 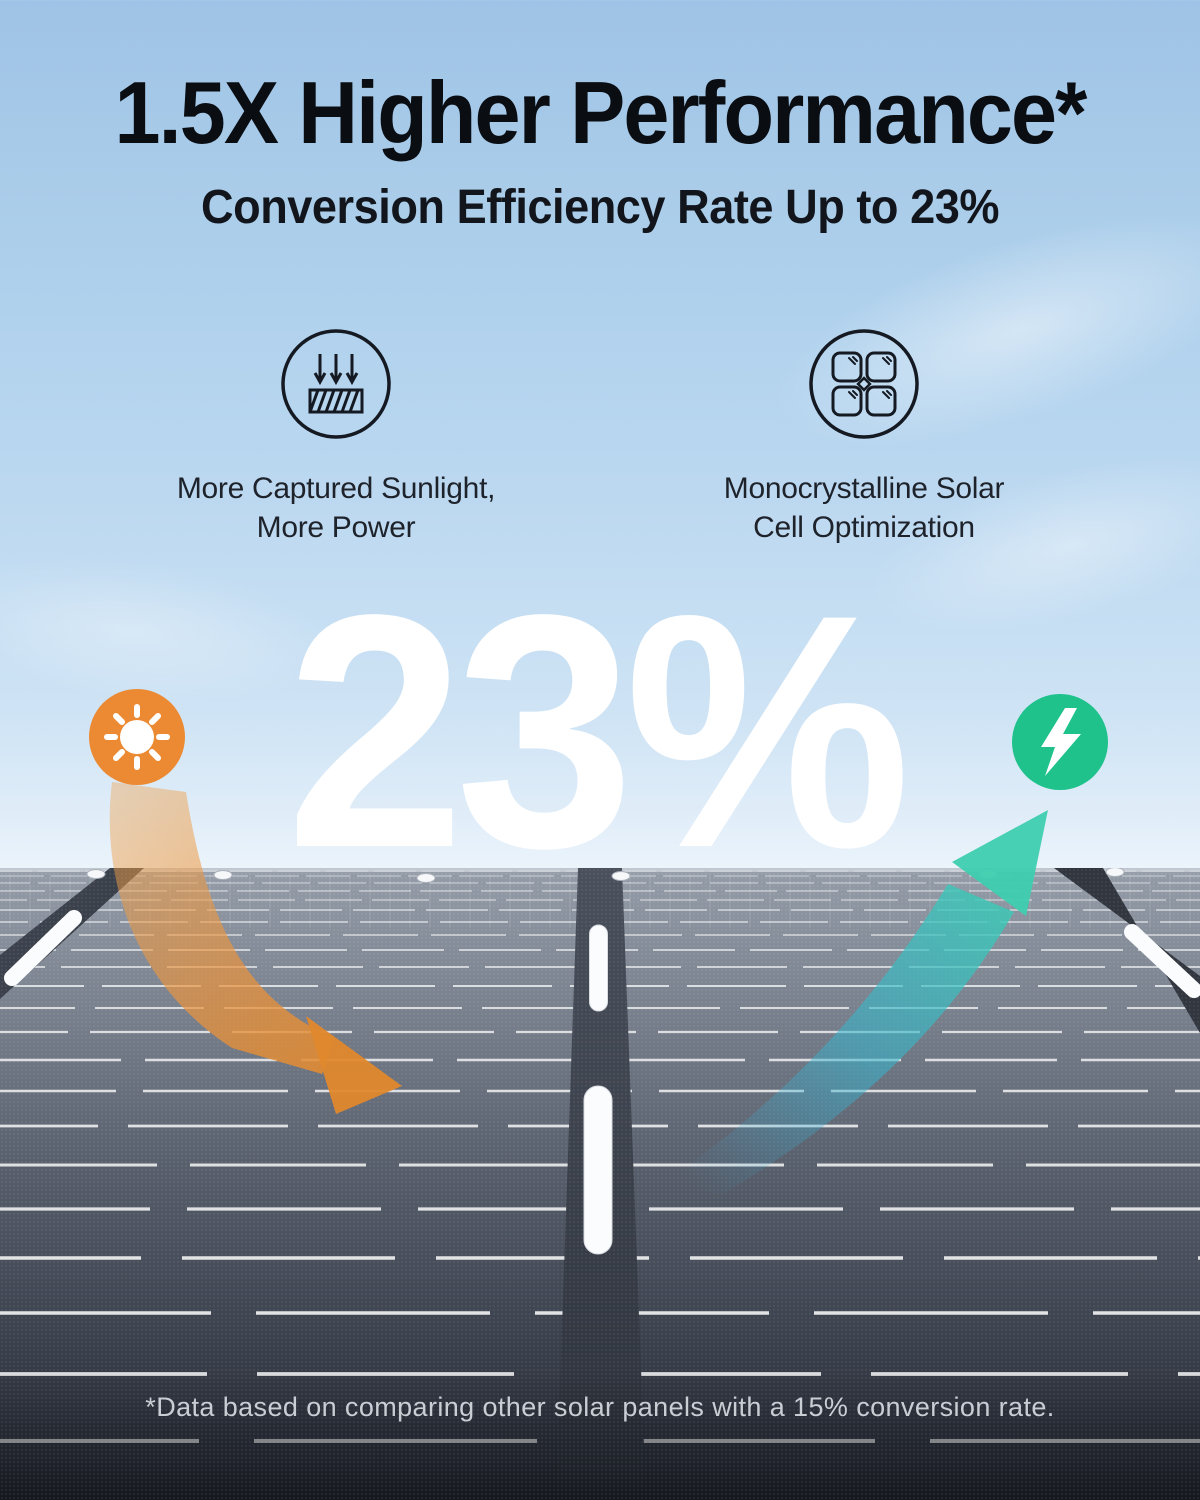 I want to click on sunlight-down-arrows-icon, so click(x=336, y=384).